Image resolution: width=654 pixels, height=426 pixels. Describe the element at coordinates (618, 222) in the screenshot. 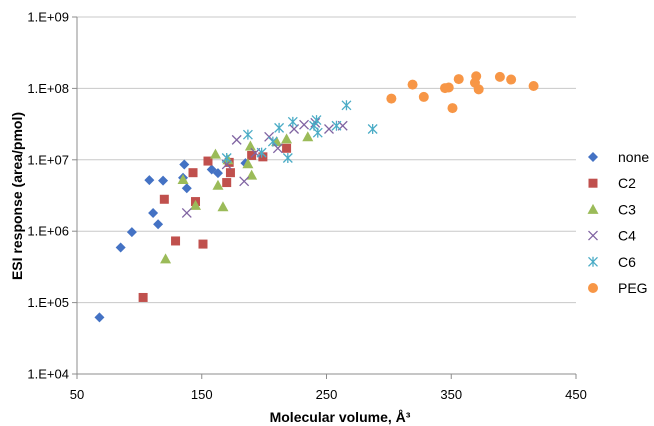

I see `legend: none C2 C3 C4 C6 PEG` at that location.